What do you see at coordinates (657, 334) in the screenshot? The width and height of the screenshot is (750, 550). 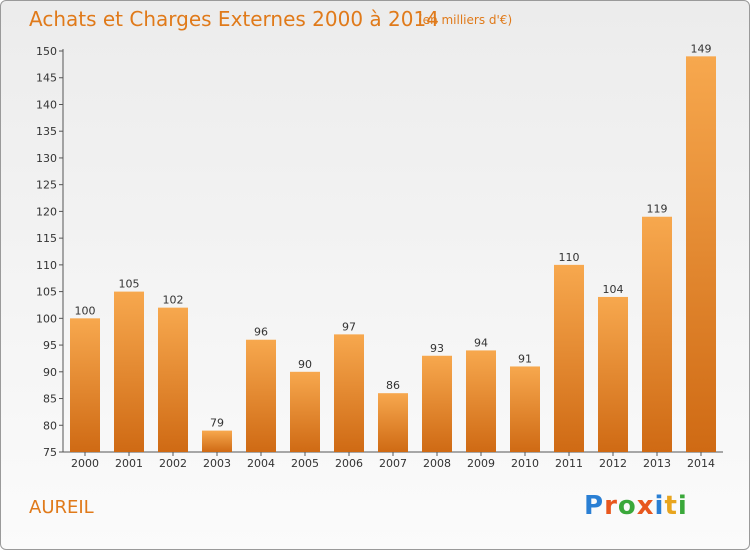 I see `bar-2013` at bounding box center [657, 334].